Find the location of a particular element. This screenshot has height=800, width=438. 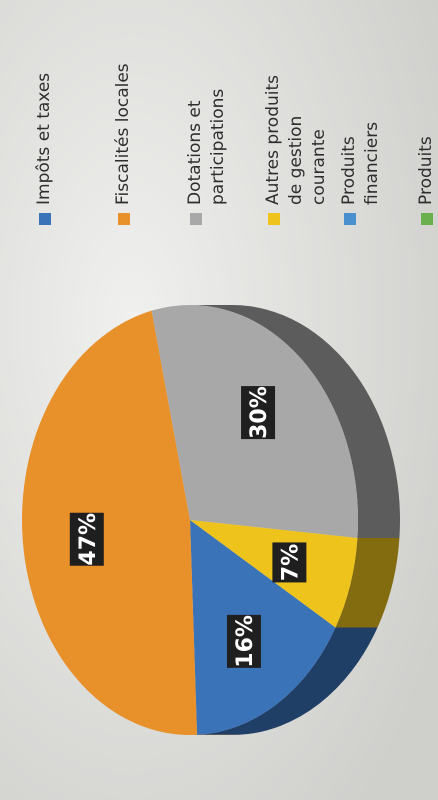

pie-slice is located at coordinates (263, 627).